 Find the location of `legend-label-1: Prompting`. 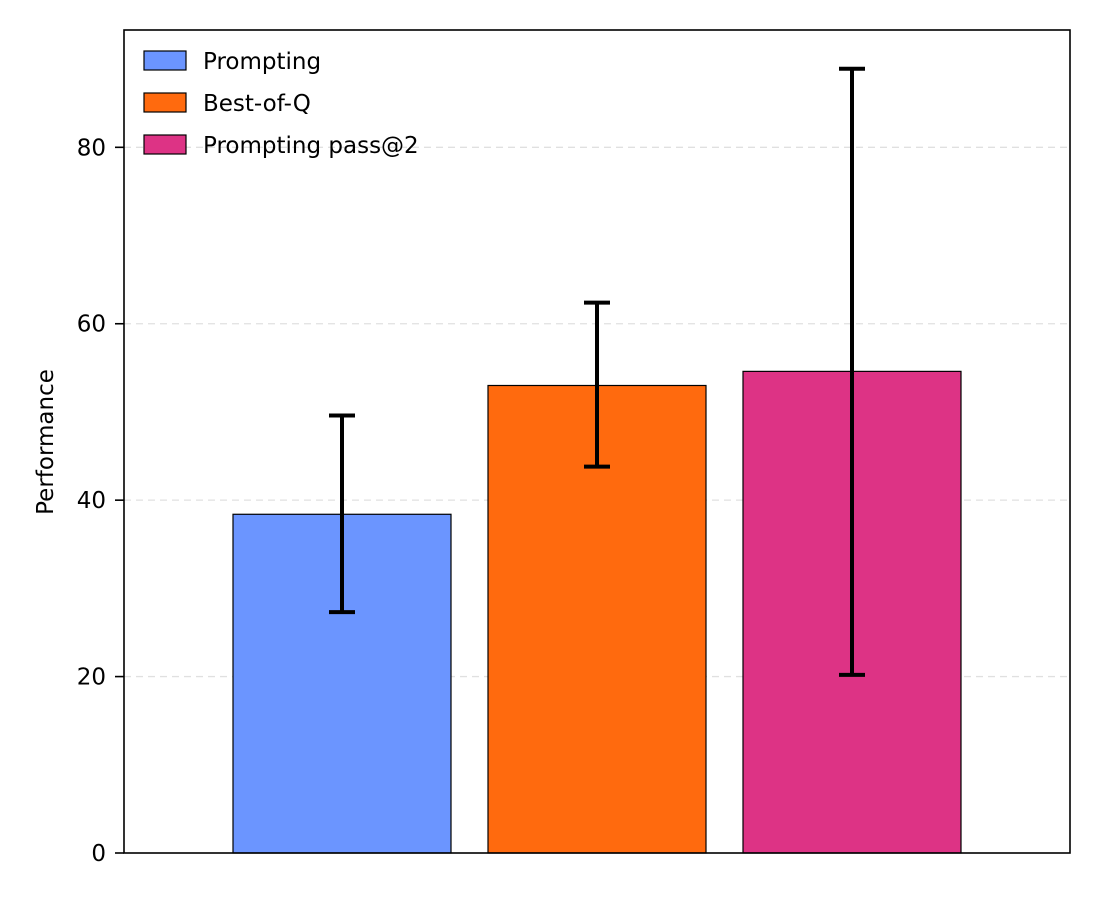

legend-label-1: Prompting is located at coordinates (262, 62).